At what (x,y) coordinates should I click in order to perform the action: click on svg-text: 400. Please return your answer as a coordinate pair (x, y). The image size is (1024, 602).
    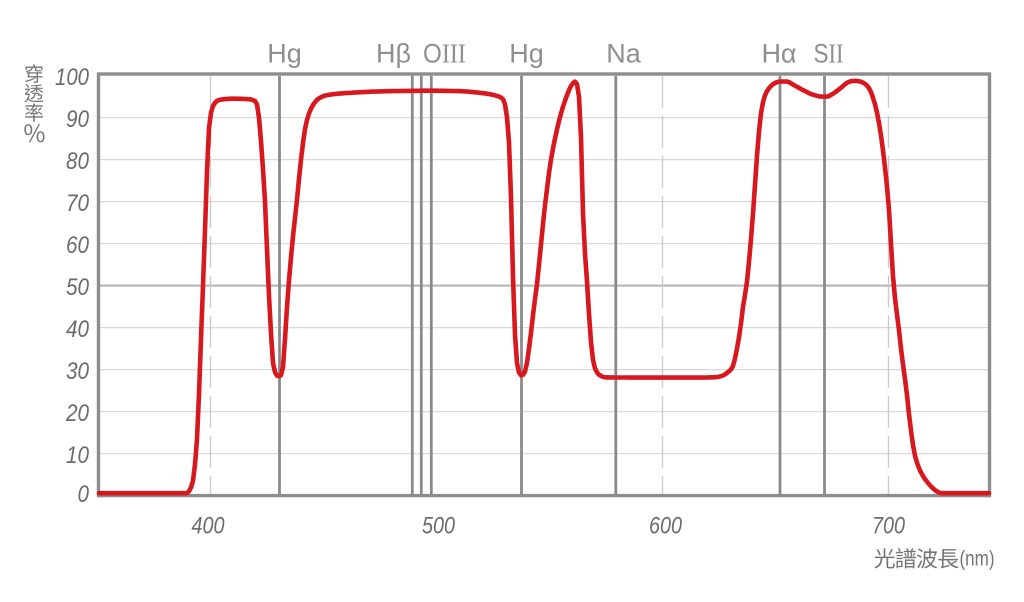
    Looking at the image, I should click on (209, 526).